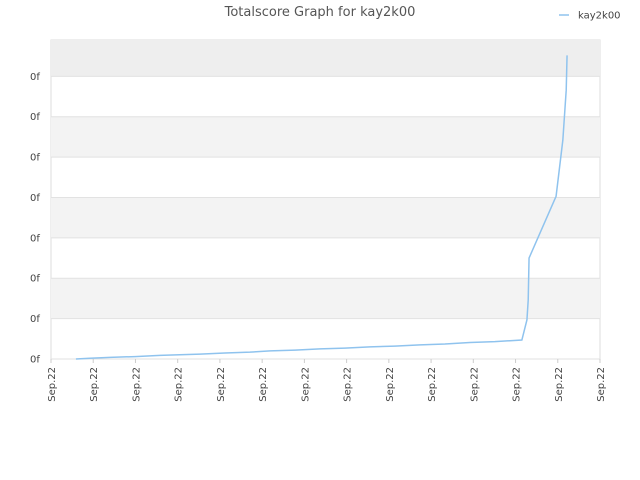  What do you see at coordinates (599, 16) in the screenshot?
I see `legend-label: kay2k00` at bounding box center [599, 16].